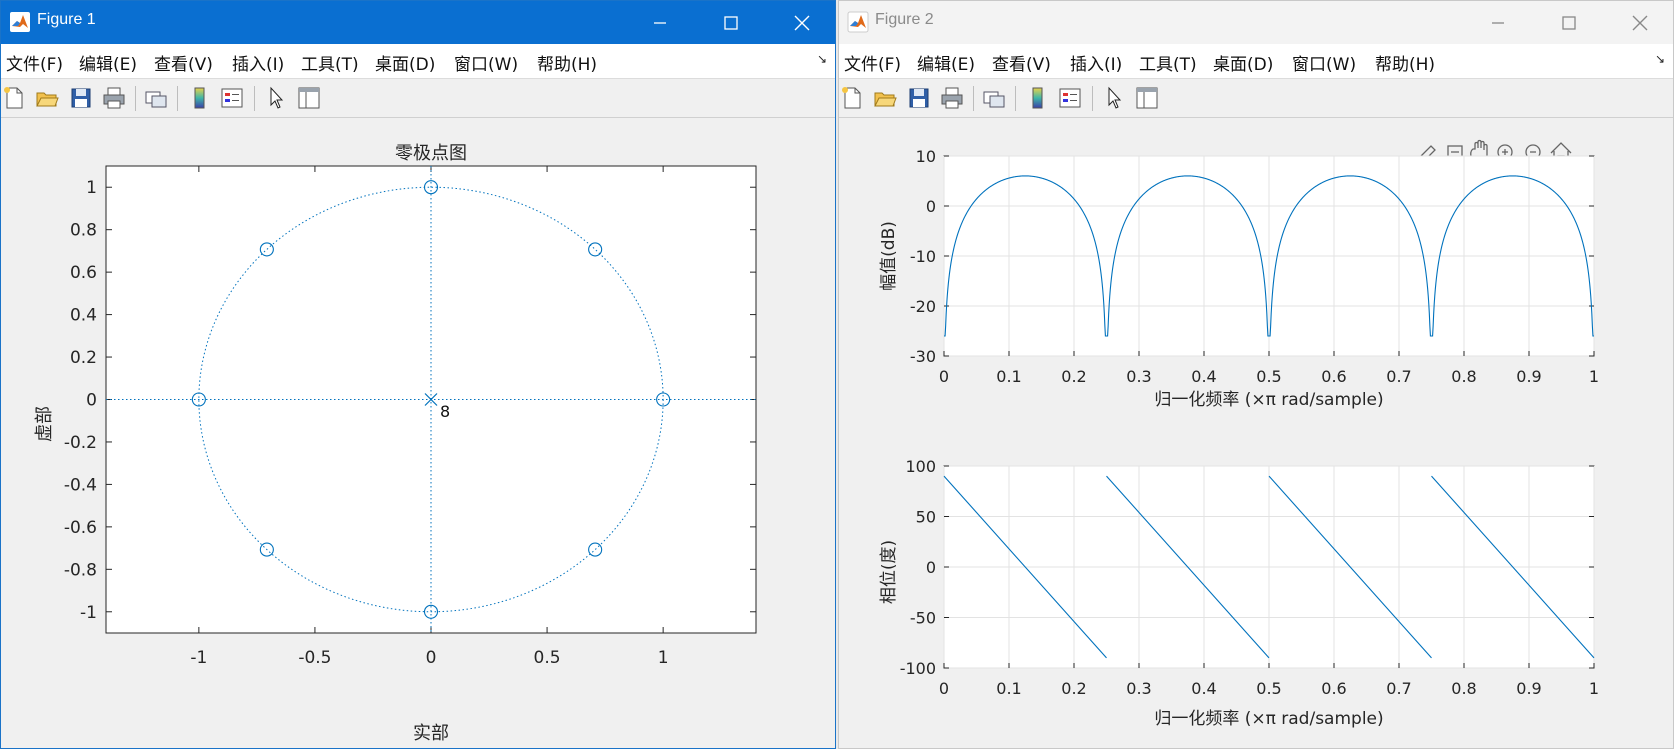 The height and width of the screenshot is (749, 1674). I want to click on y-tick-label: 100, so click(920, 466).